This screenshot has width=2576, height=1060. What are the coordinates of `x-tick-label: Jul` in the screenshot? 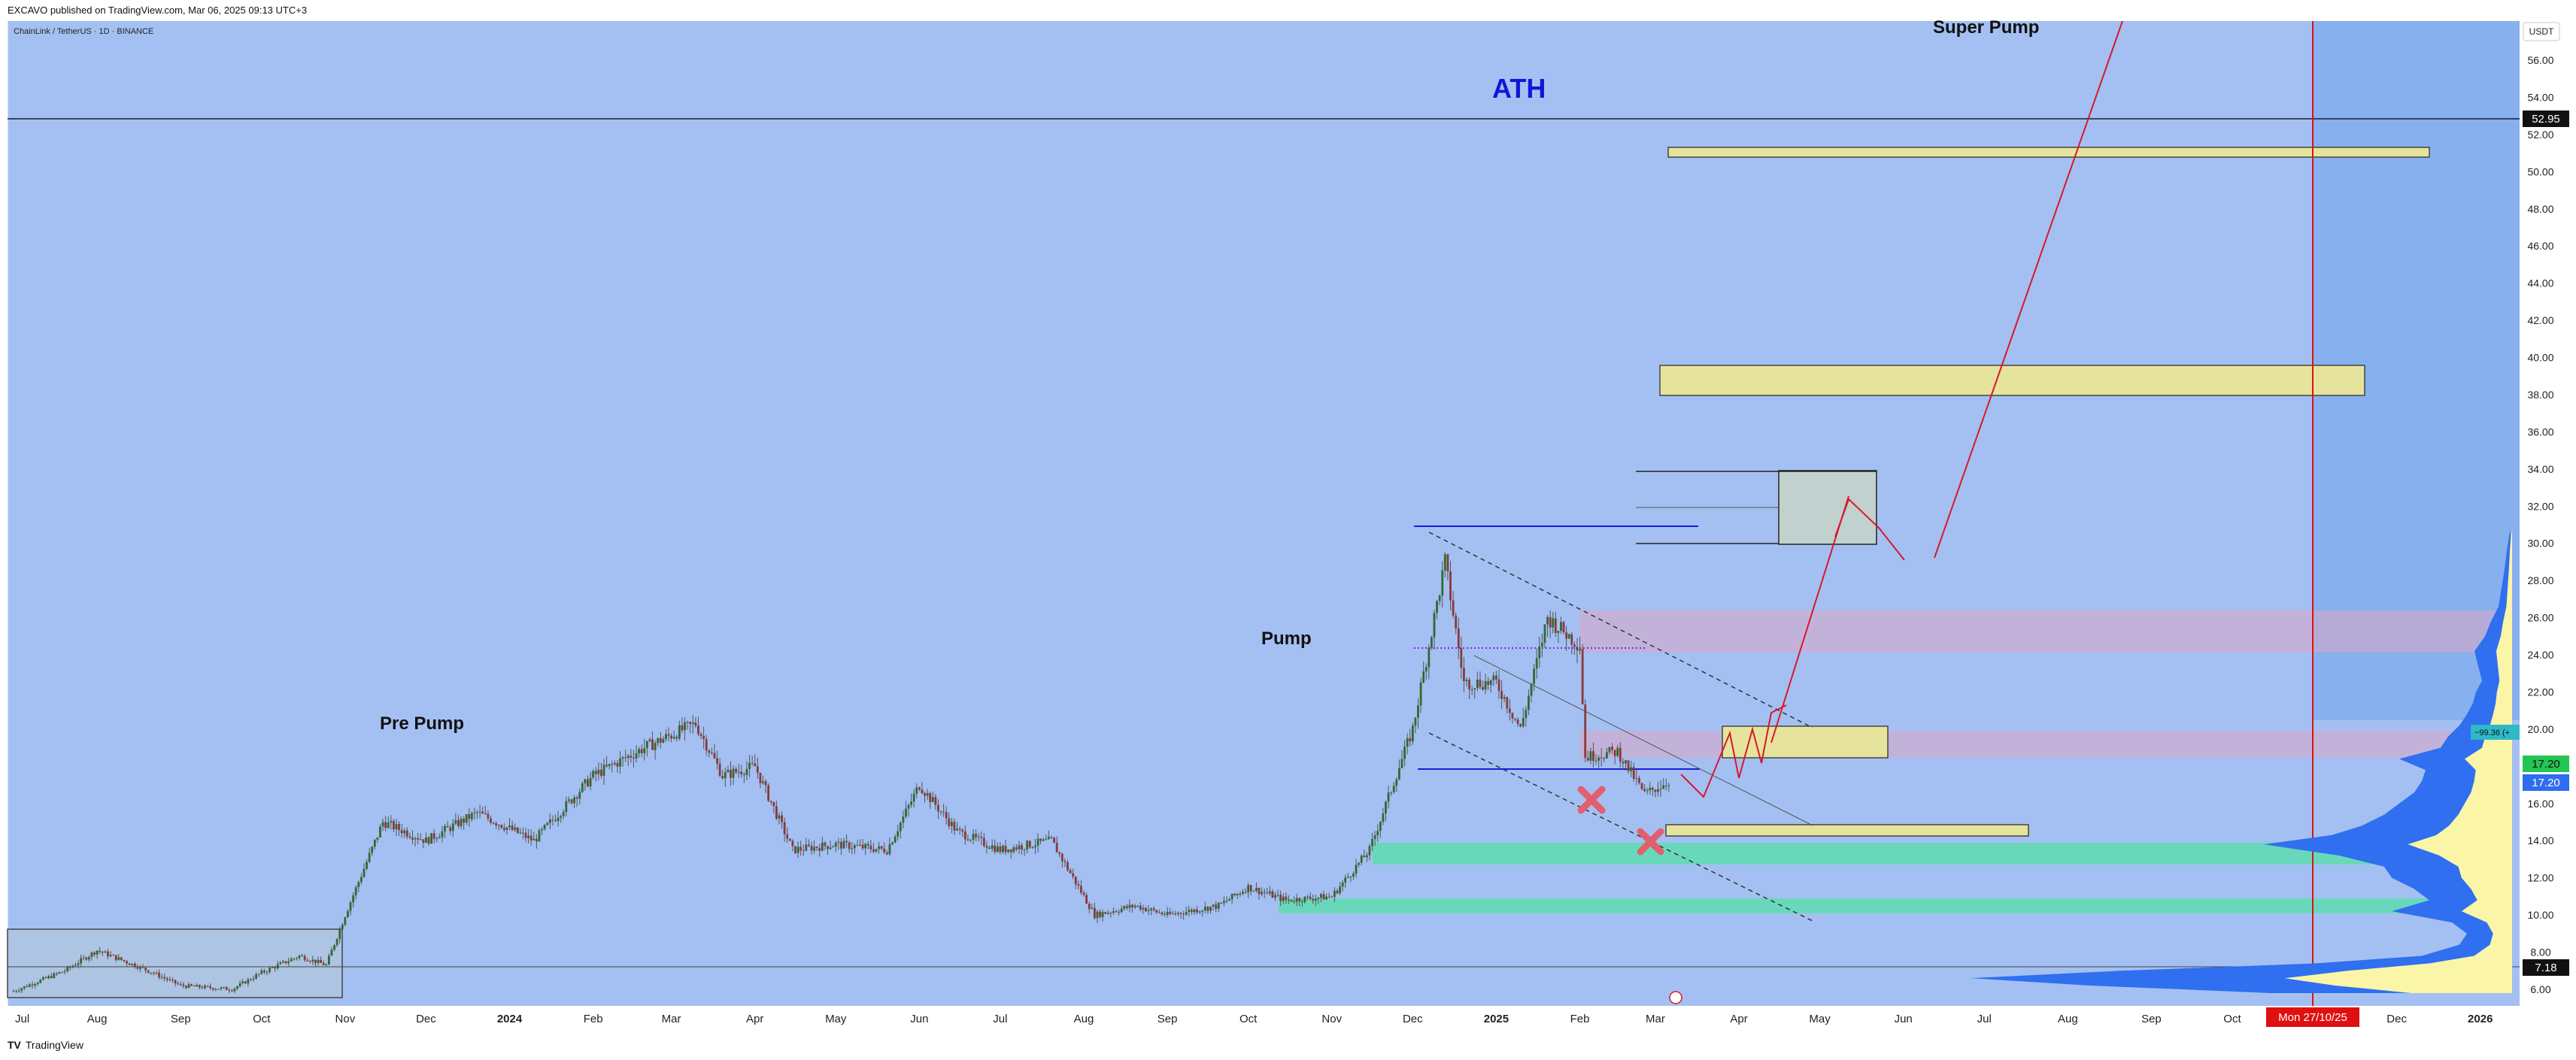 It's located at (22, 1019).